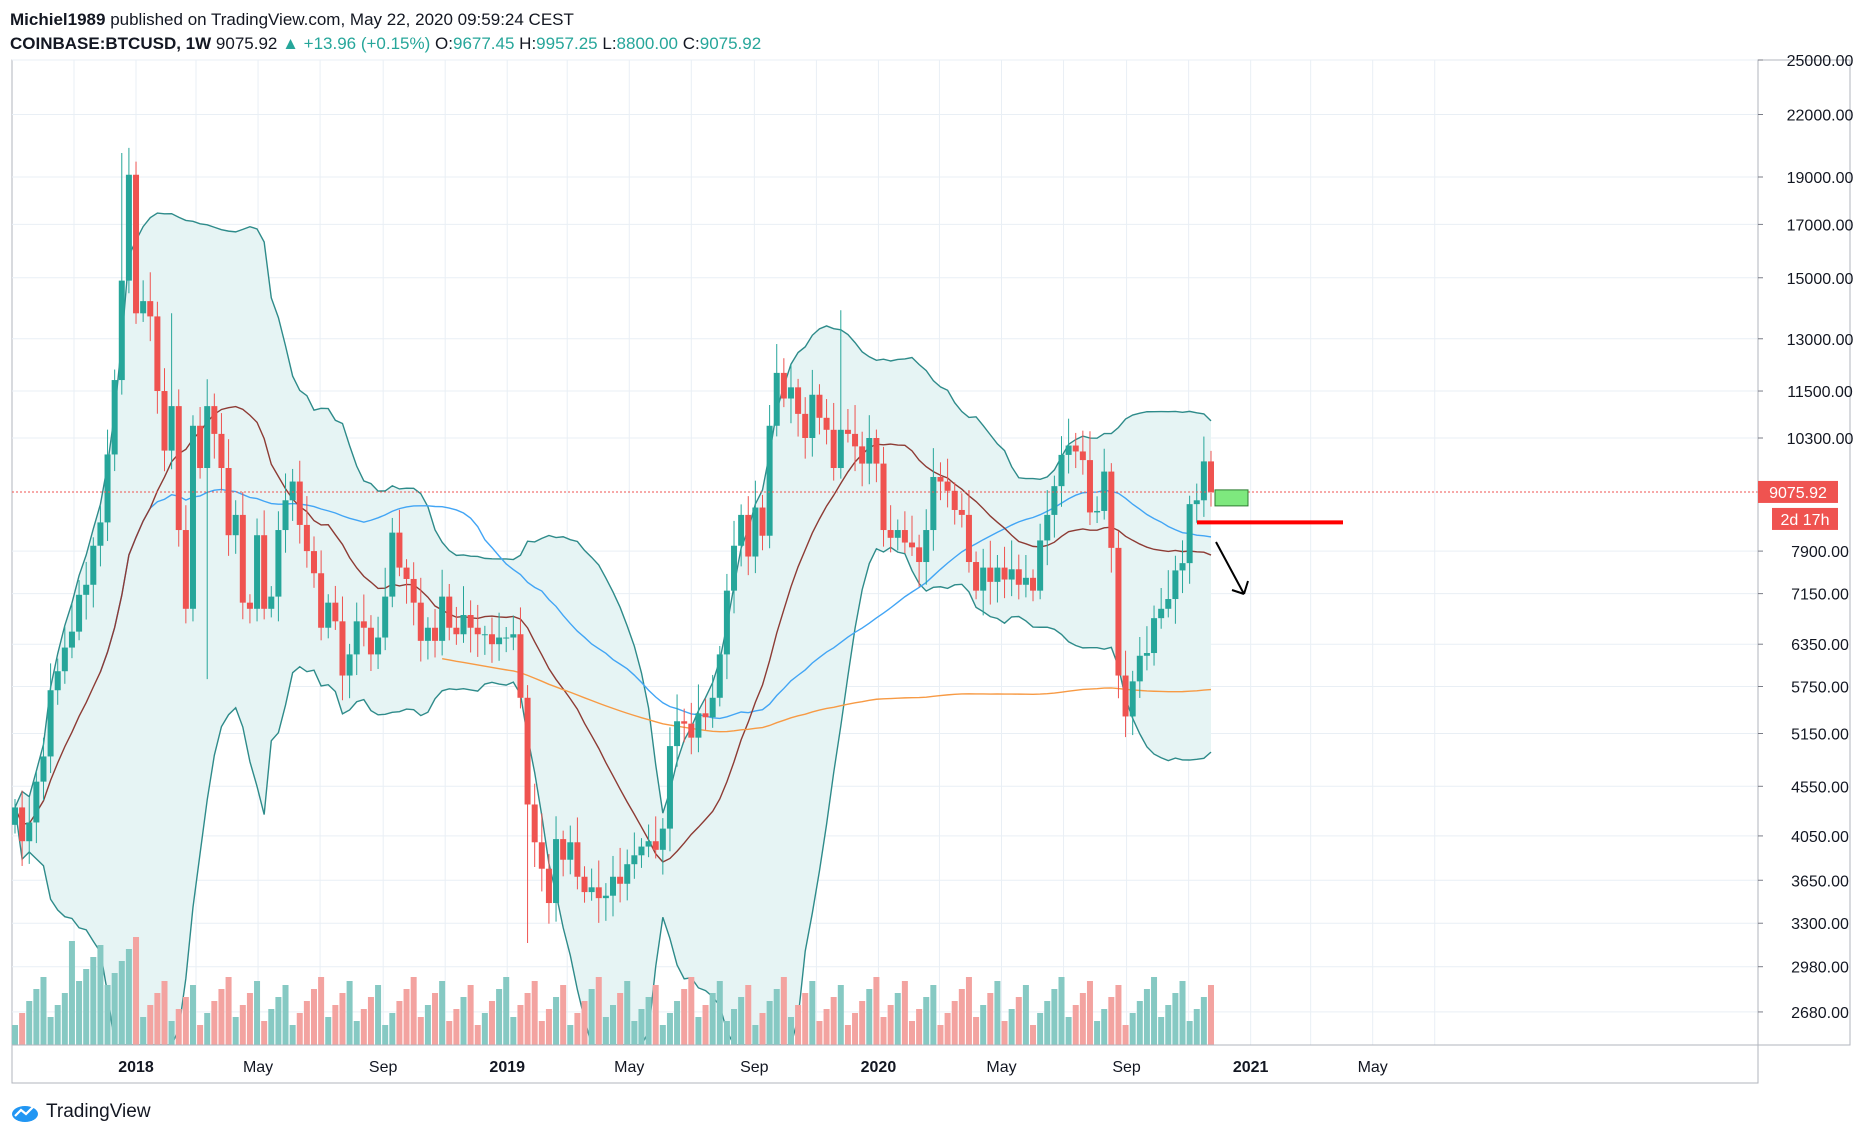  Describe the element at coordinates (1804, 552) in the screenshot. I see `price-axis` at that location.